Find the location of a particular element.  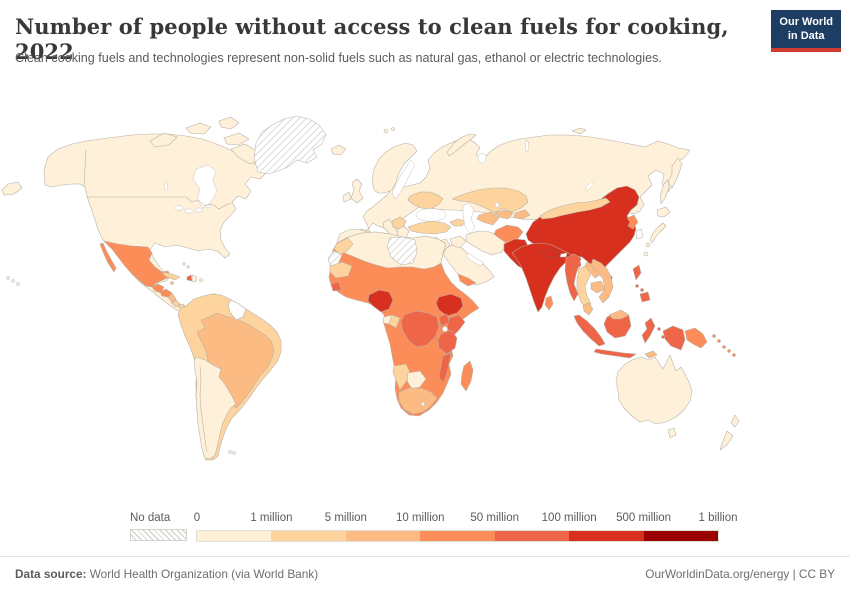

region-novaya-zemlya is located at coordinates (461, 145).